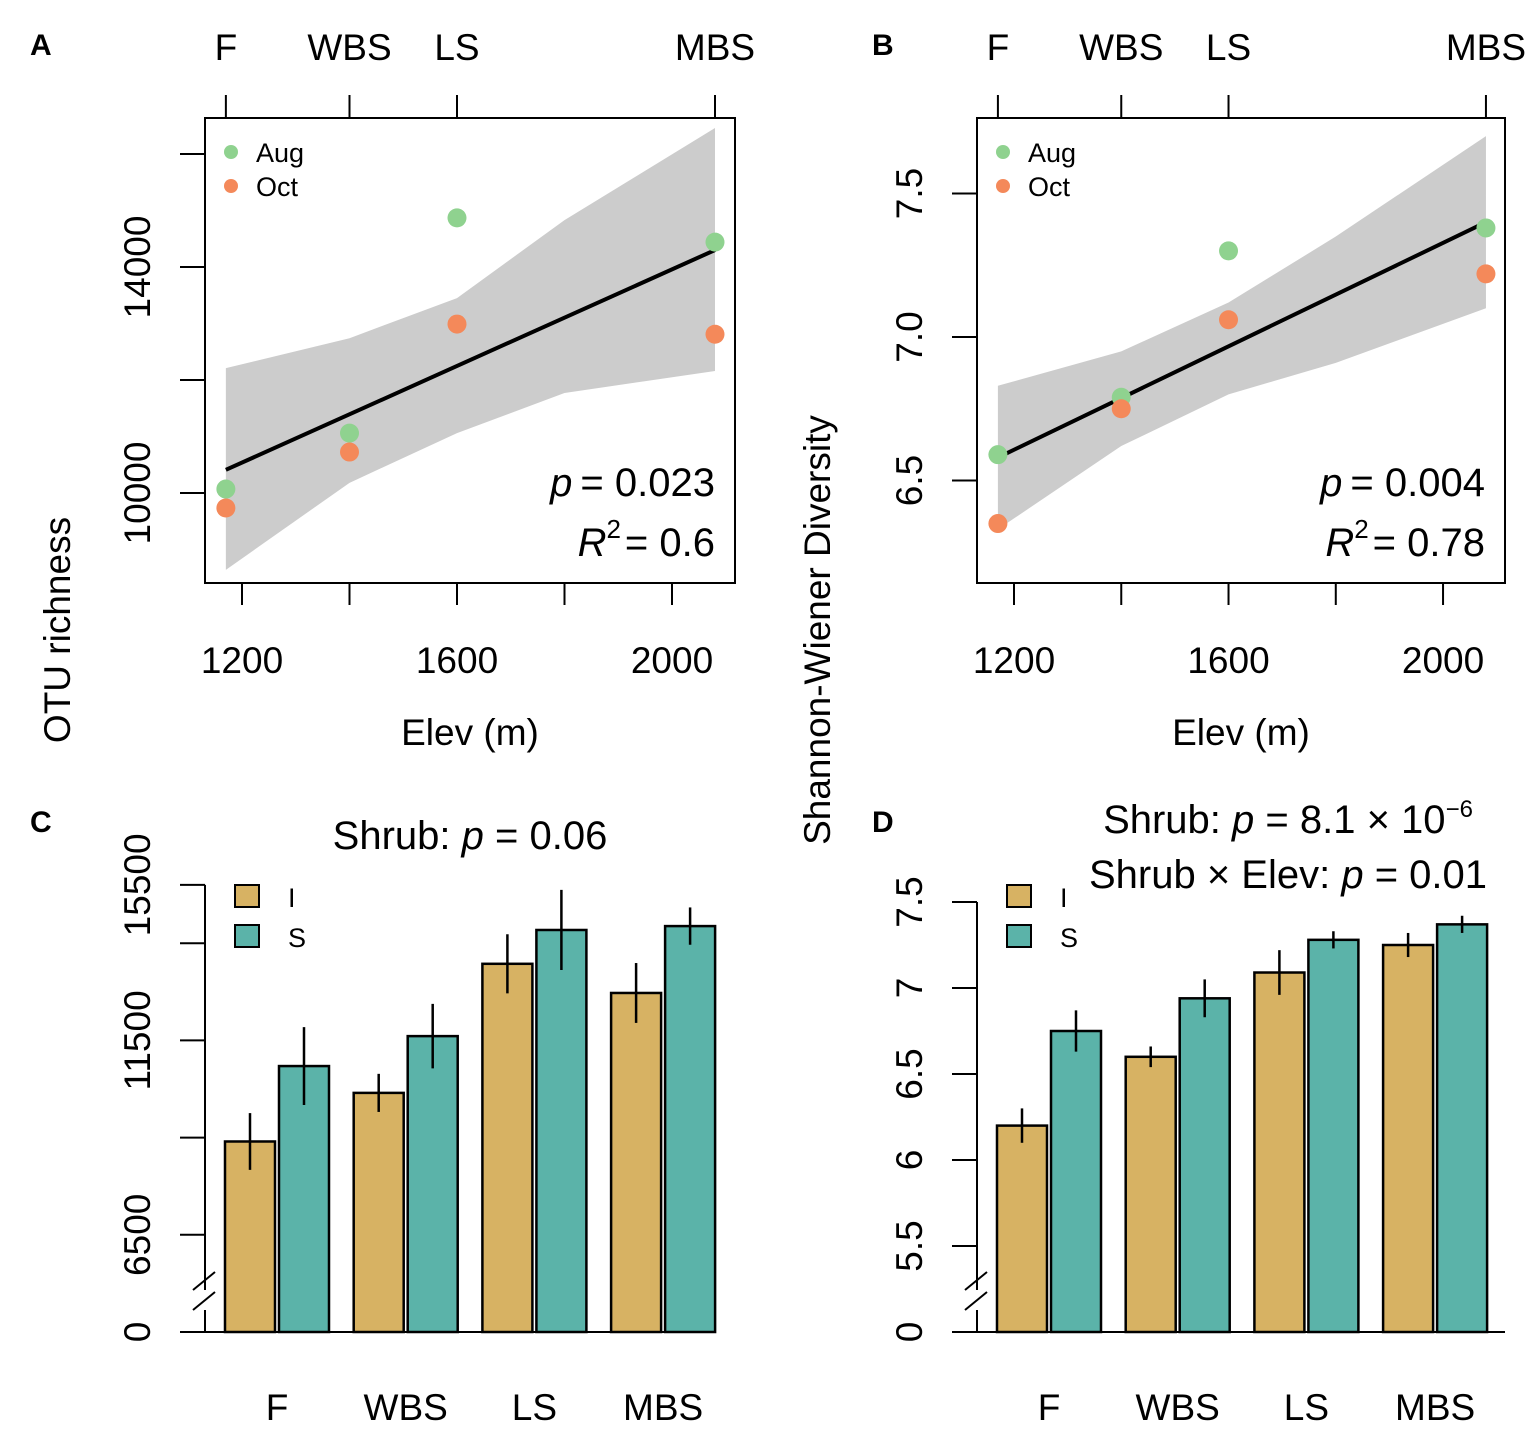 The height and width of the screenshot is (1433, 1535). I want to click on r-symbol: R, so click(592, 543).